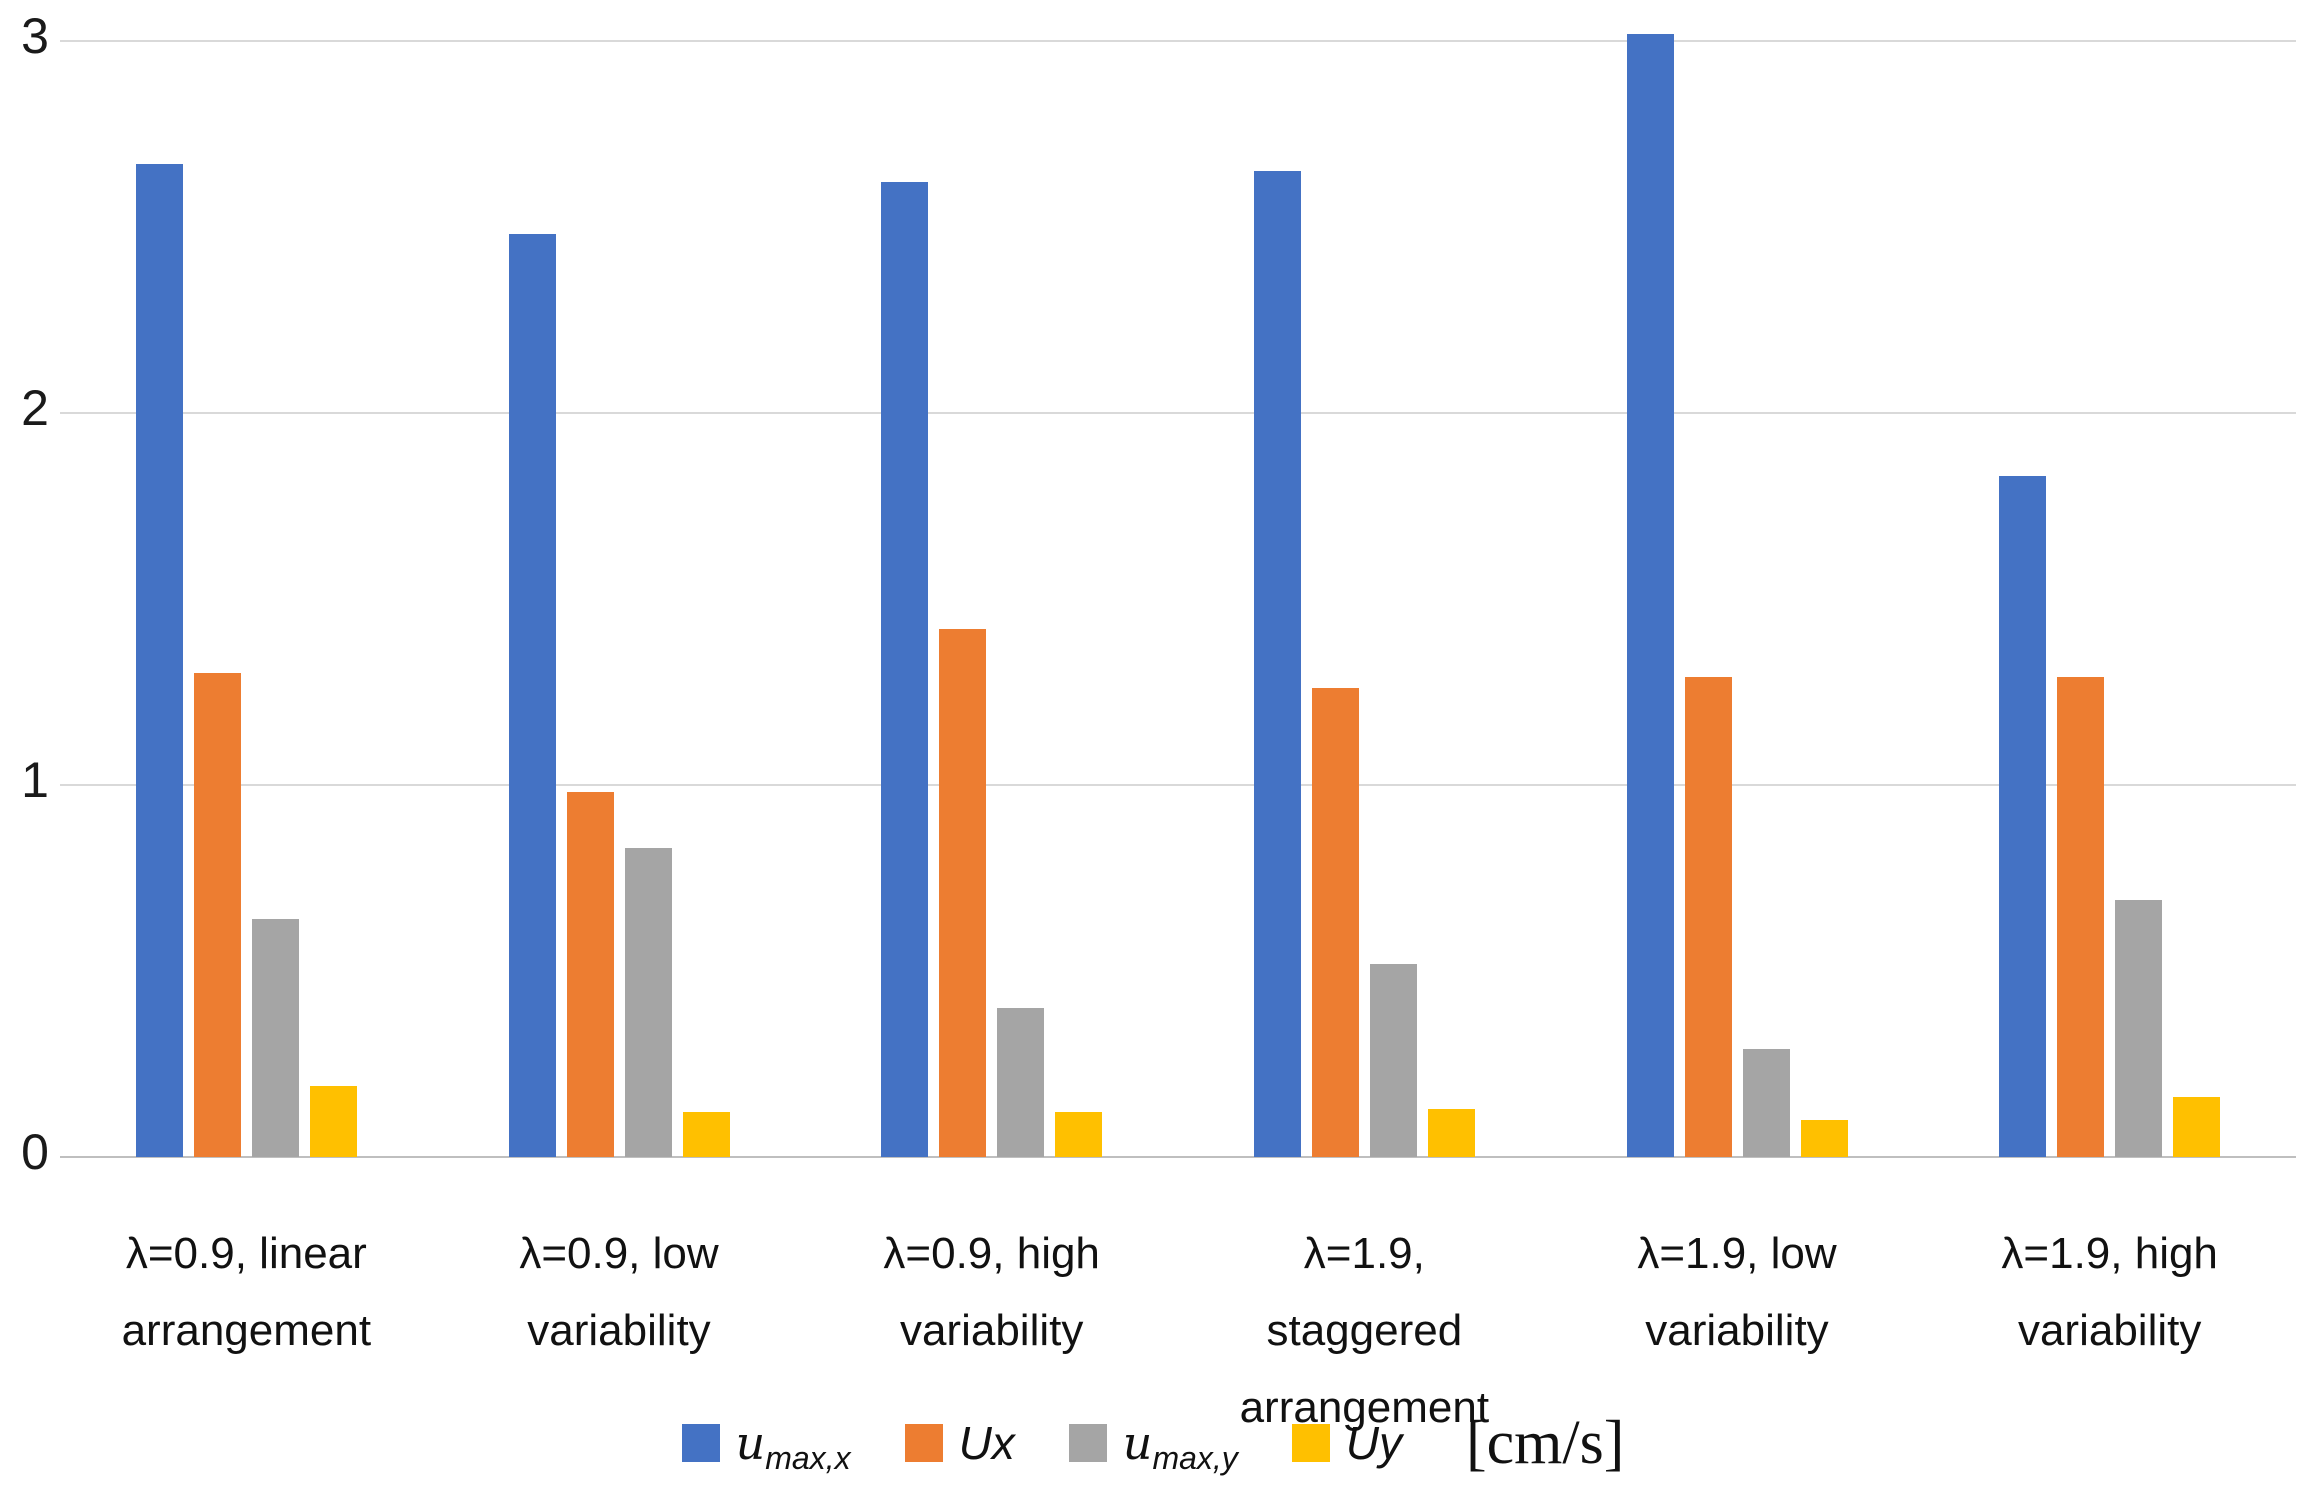 This screenshot has height=1507, width=2306. I want to click on legend-item-u_max,y: umax,y, so click(1153, 1445).